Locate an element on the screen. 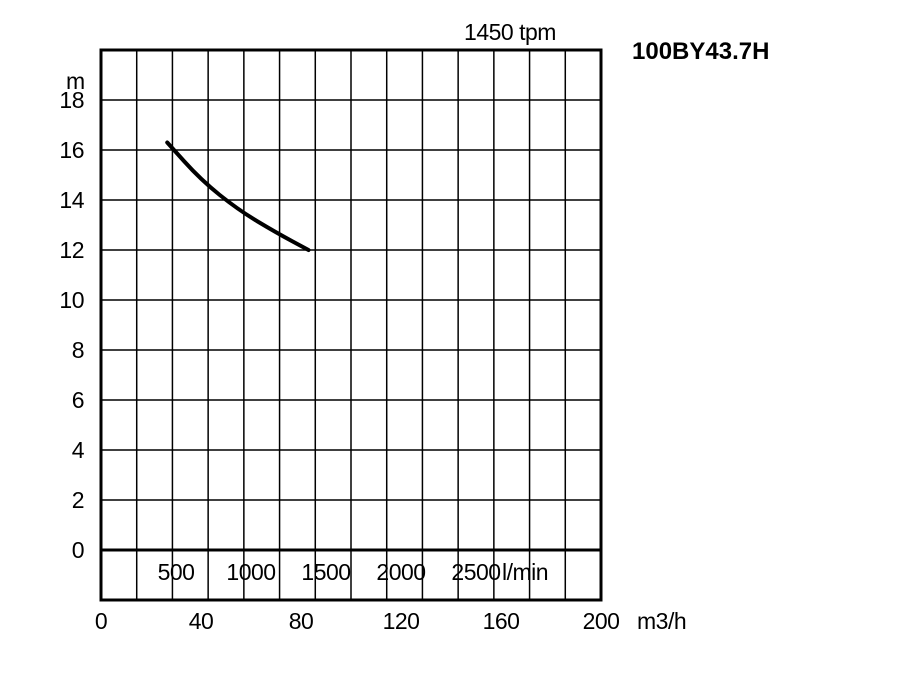 Image resolution: width=900 pixels, height=700 pixels. y-tick-label: 12 is located at coordinates (71, 250).